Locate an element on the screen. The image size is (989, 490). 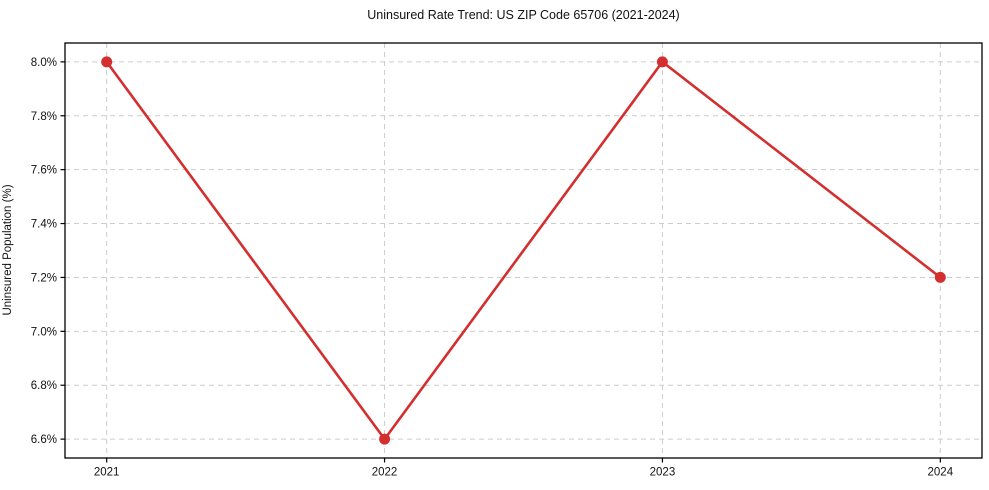
y-tick-label: 7.8% is located at coordinates (44, 117).